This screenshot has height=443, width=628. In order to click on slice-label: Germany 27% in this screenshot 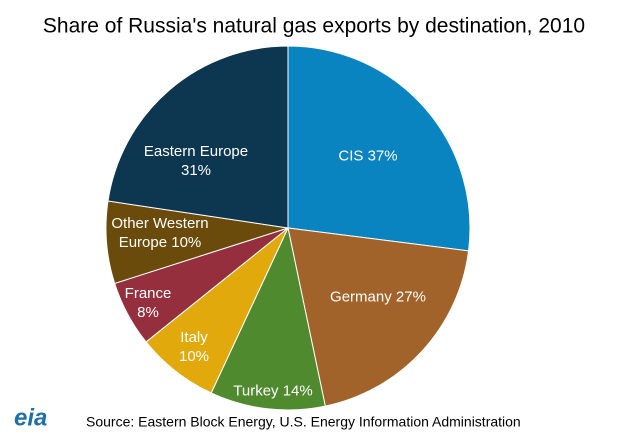, I will do `click(378, 297)`.